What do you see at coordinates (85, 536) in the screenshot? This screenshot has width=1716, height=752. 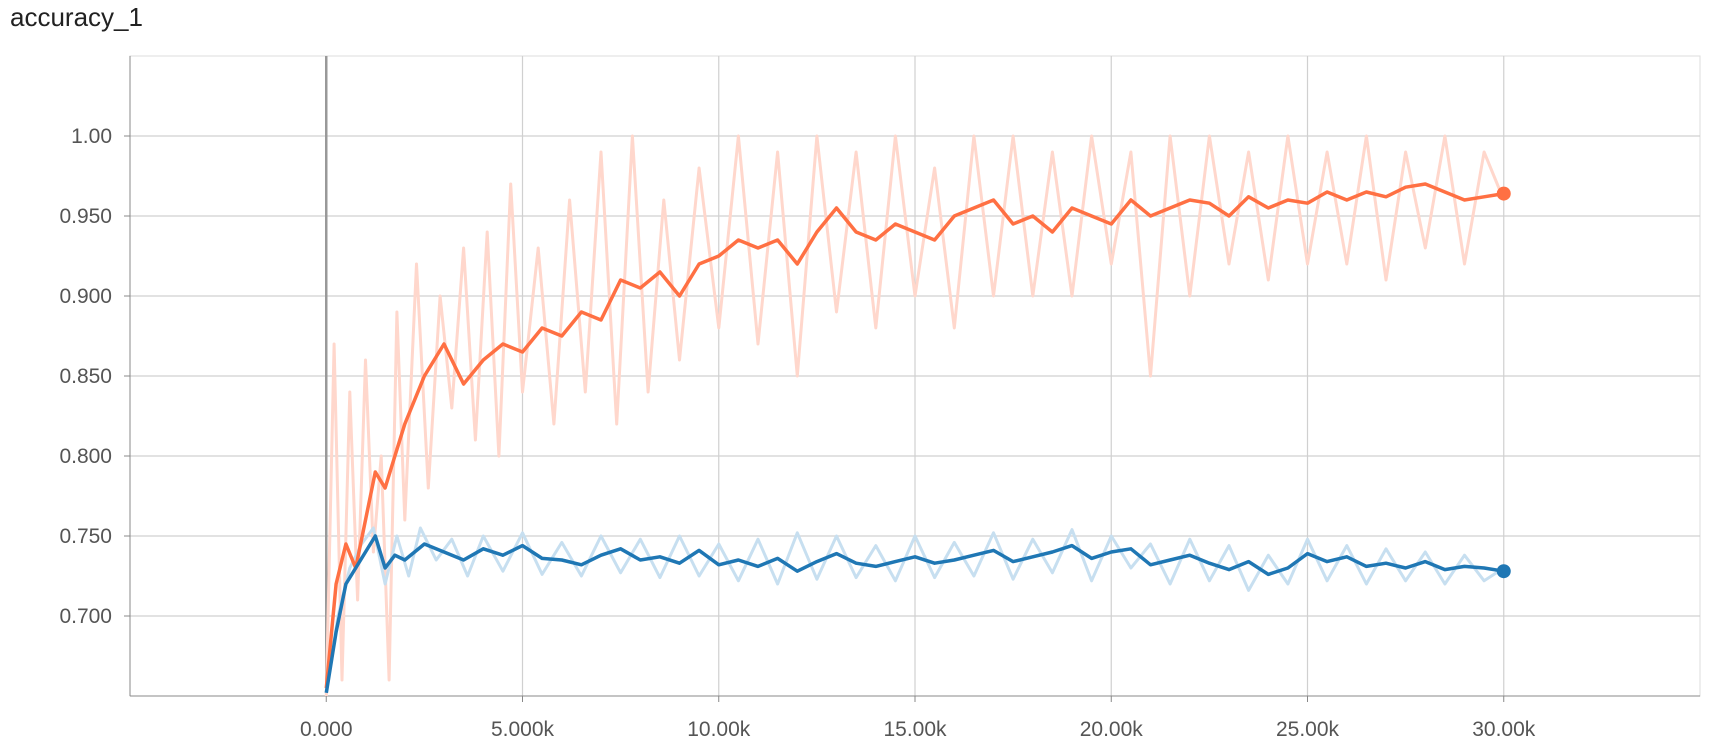 I see `y-tick-label: 0.750` at bounding box center [85, 536].